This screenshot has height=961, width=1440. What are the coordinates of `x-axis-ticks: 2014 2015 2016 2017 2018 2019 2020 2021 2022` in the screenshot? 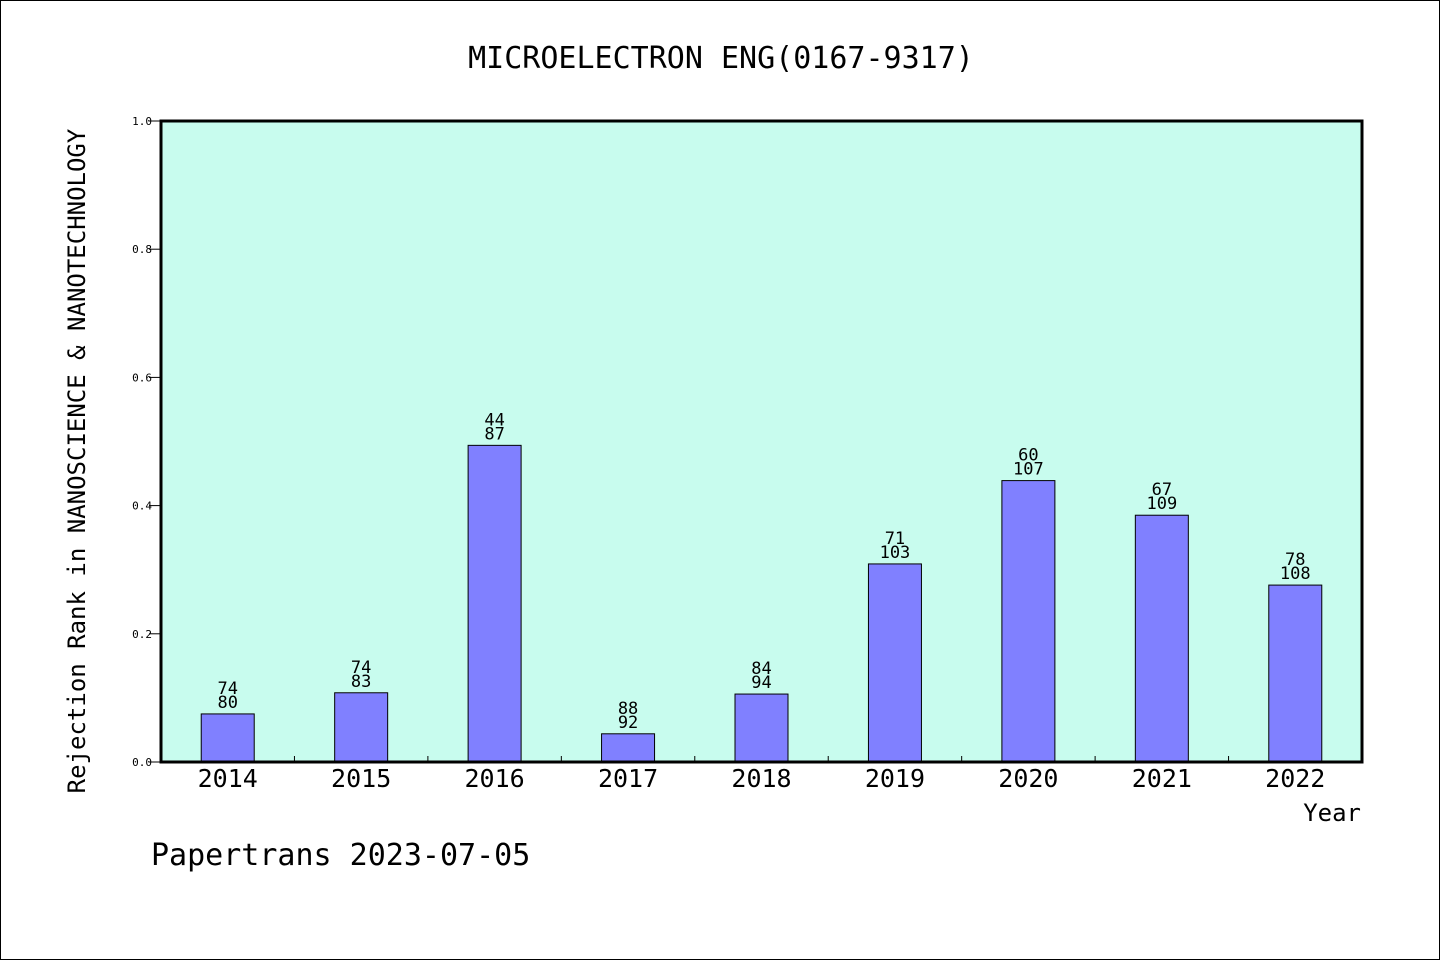 It's located at (761, 774).